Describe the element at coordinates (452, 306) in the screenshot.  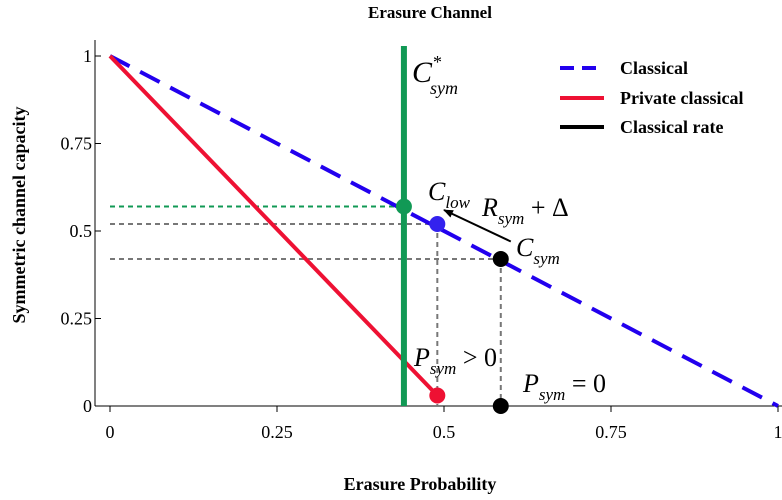
I see `markers` at that location.